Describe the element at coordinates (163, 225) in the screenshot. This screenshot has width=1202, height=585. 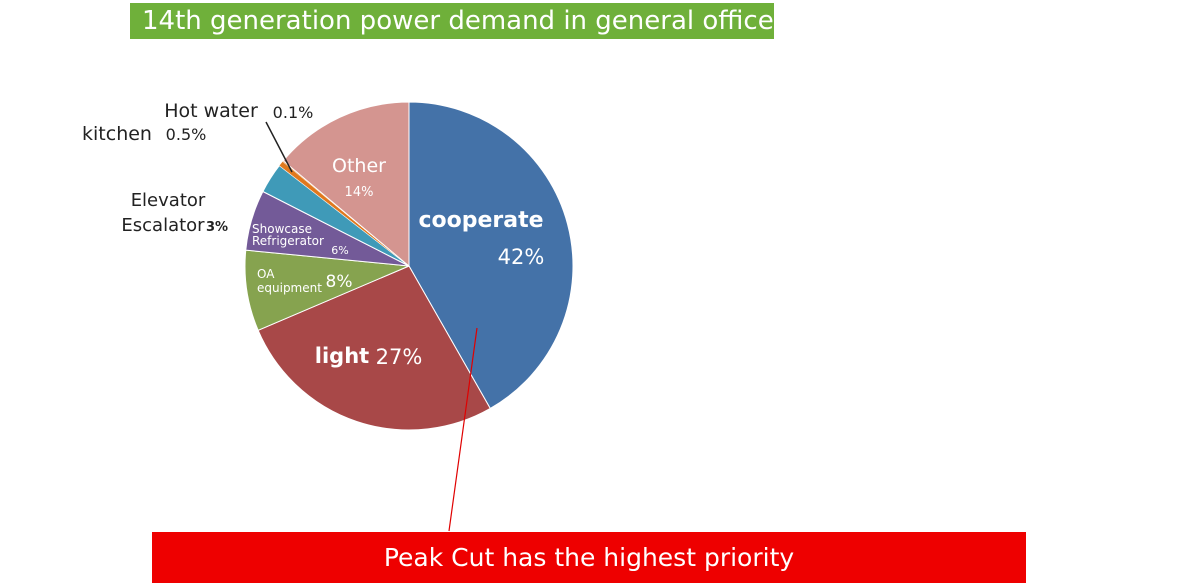
I see `label-elevator-line2: Escalator` at that location.